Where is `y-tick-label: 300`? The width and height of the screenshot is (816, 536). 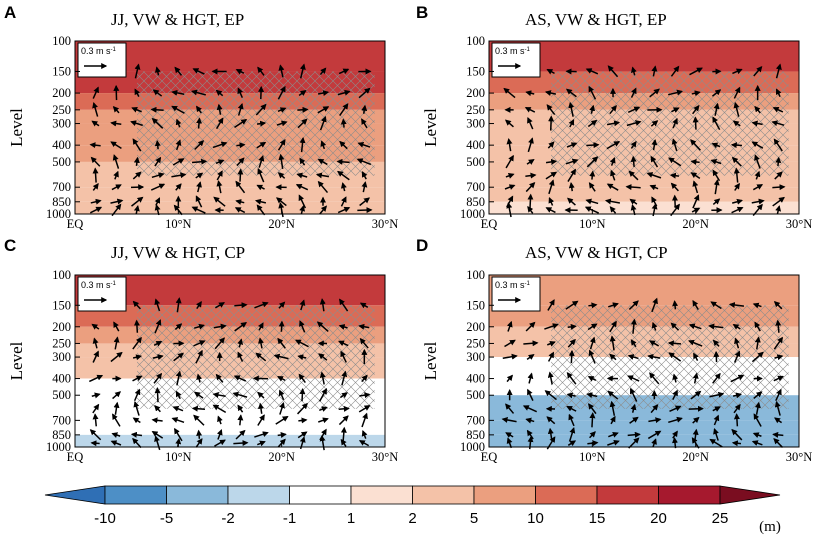 y-tick-label: 300 is located at coordinates (475, 357).